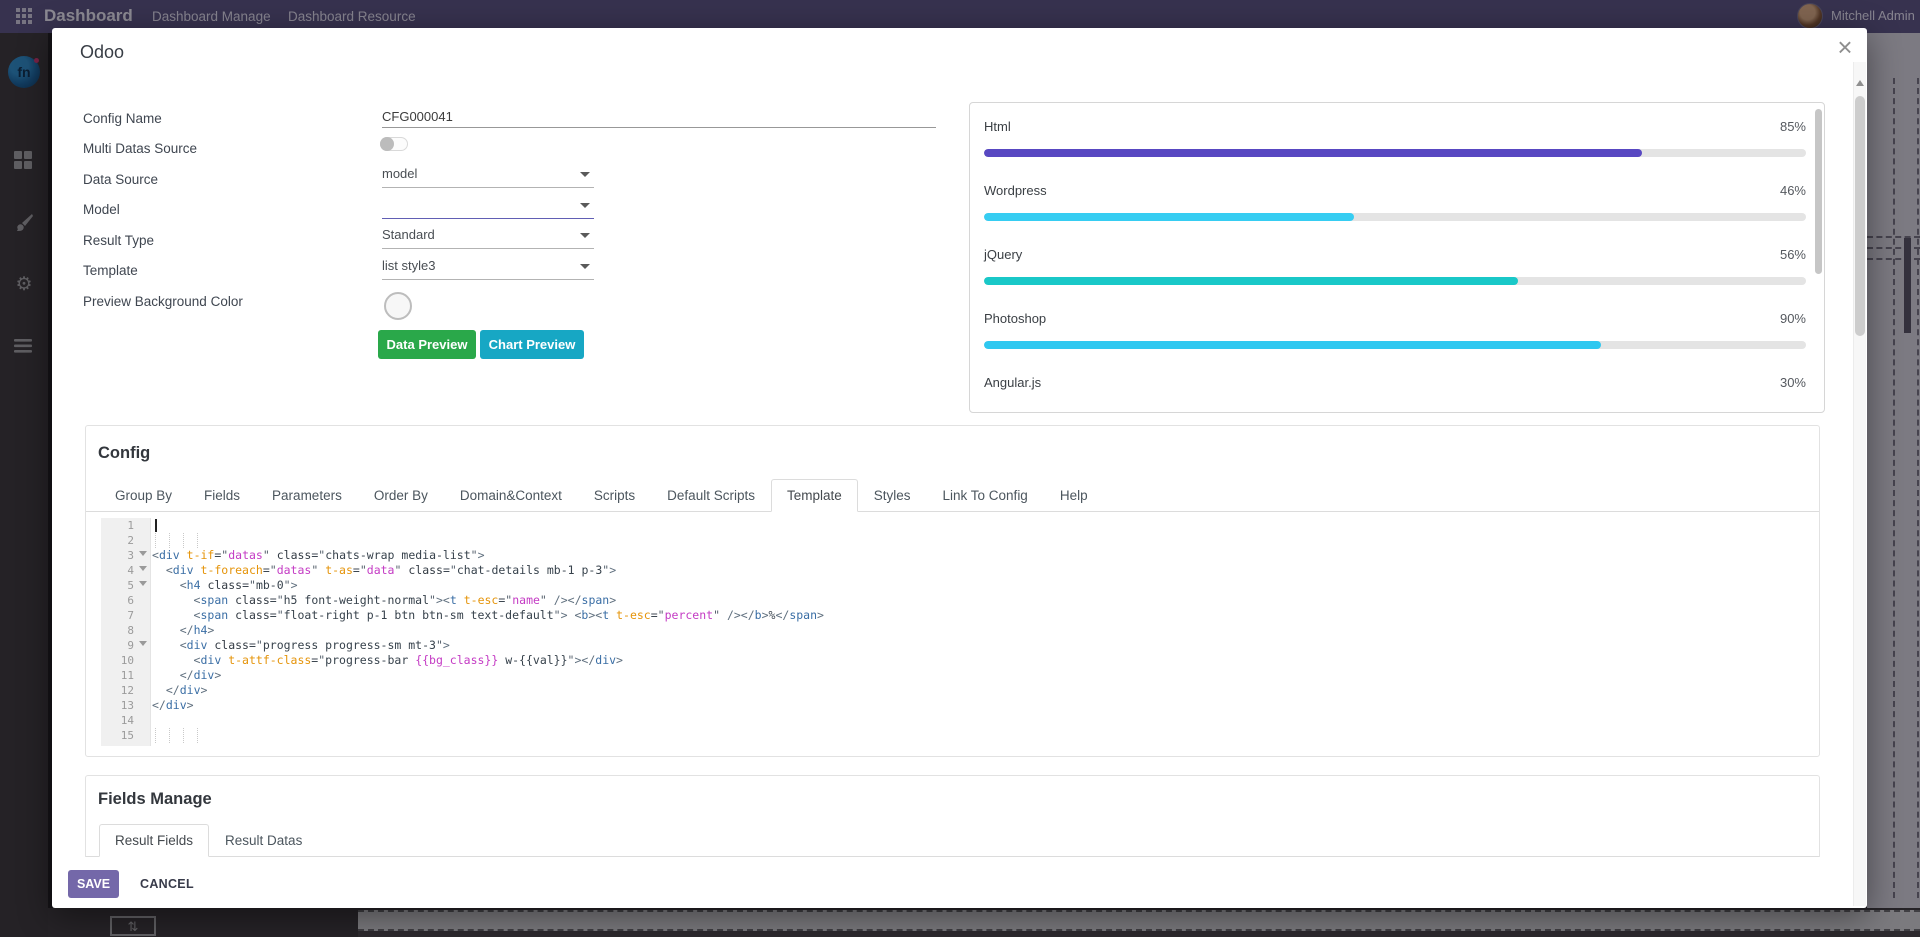  I want to click on config-name-input, so click(659, 117).